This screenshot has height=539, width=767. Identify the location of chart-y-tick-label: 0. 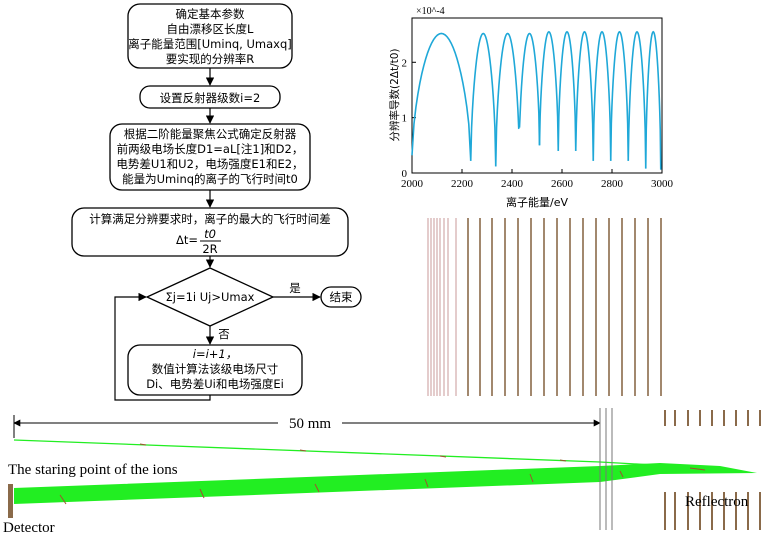
(405, 174).